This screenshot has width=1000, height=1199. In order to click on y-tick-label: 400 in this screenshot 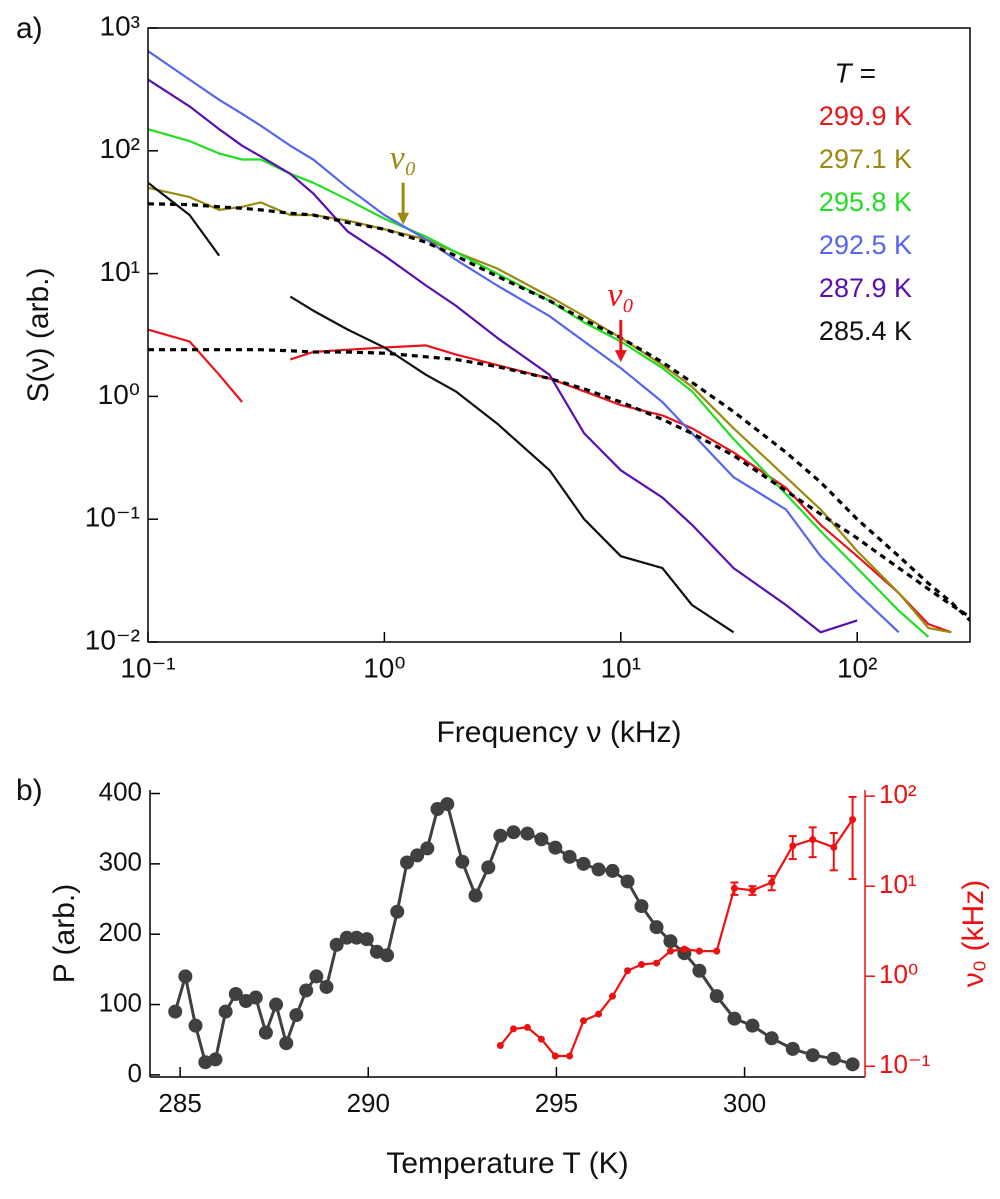, I will do `click(120, 791)`.